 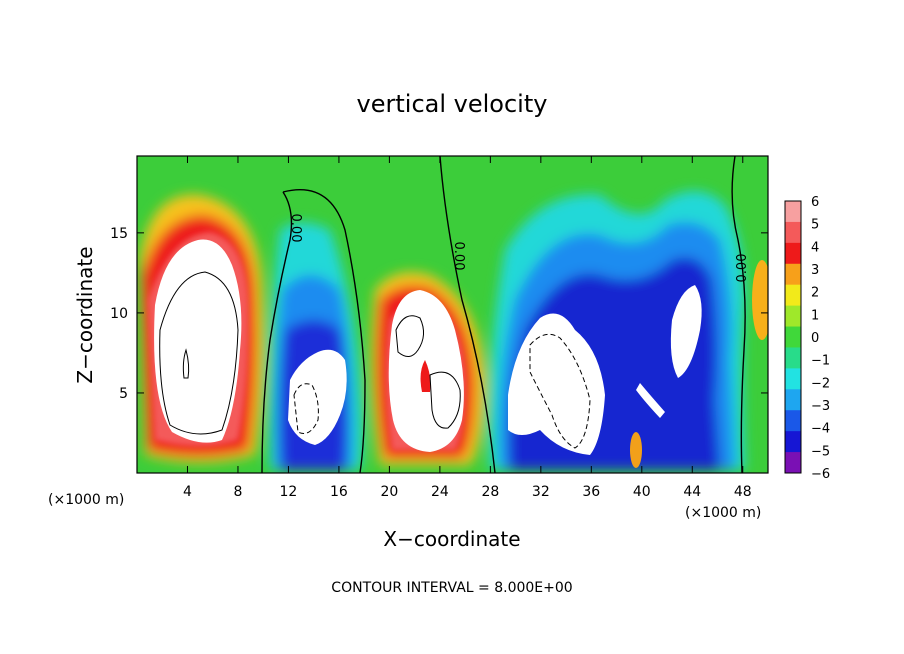 What do you see at coordinates (820, 383) in the screenshot?
I see `colorbar-label: −2` at bounding box center [820, 383].